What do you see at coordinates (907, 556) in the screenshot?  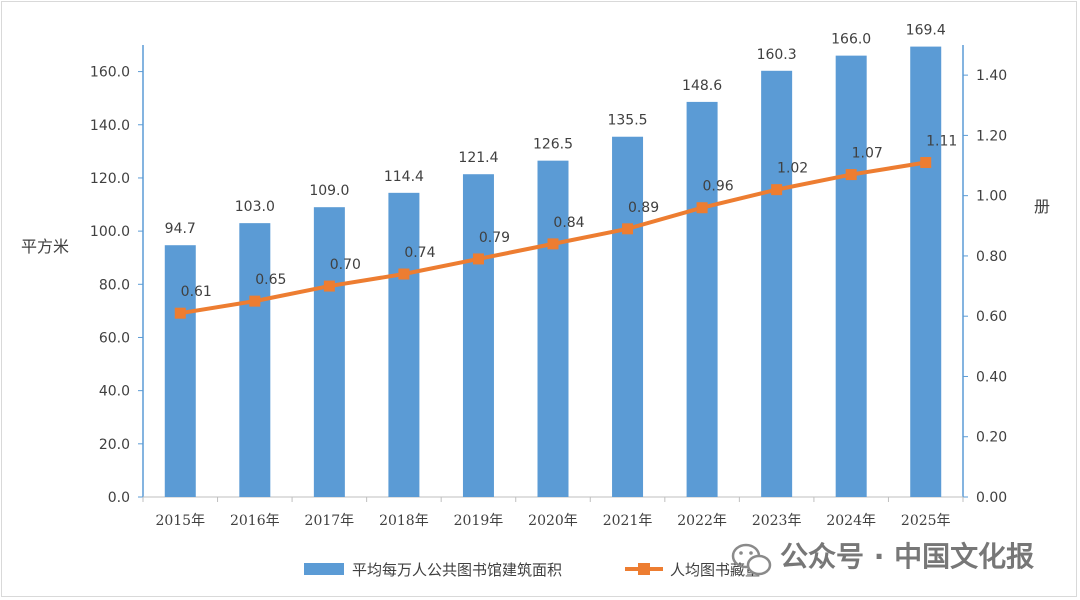 I see `watermark-text: 公众号 · 中国文化报` at bounding box center [907, 556].